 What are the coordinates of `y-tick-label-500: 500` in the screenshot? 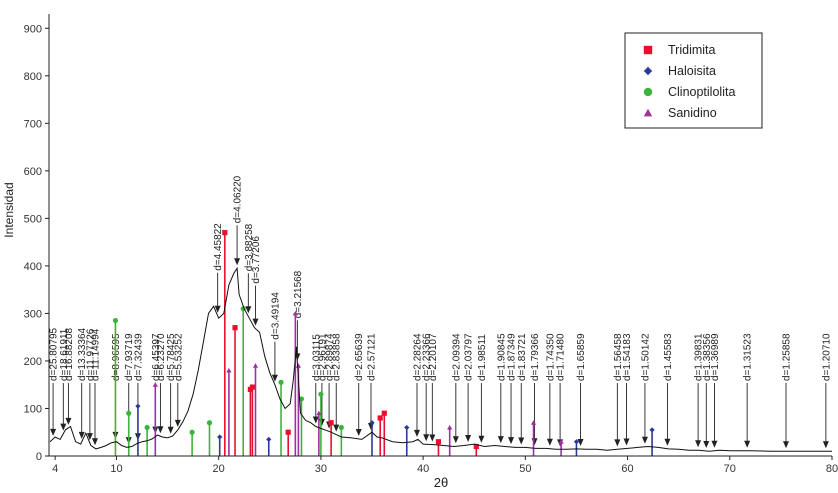 It's located at (33, 219).